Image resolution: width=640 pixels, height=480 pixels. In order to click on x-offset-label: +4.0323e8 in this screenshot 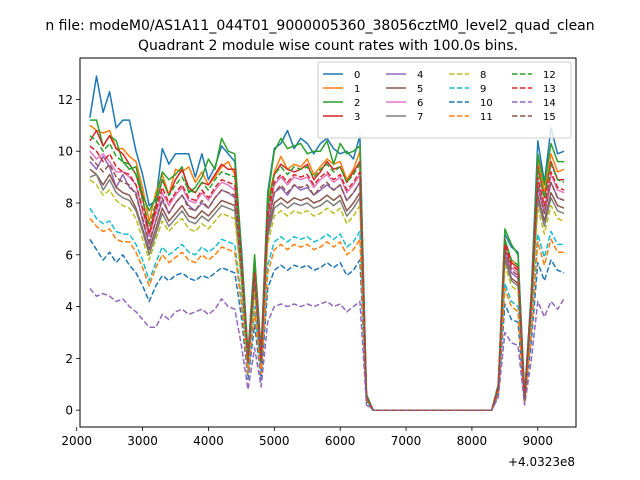, I will do `click(541, 462)`.